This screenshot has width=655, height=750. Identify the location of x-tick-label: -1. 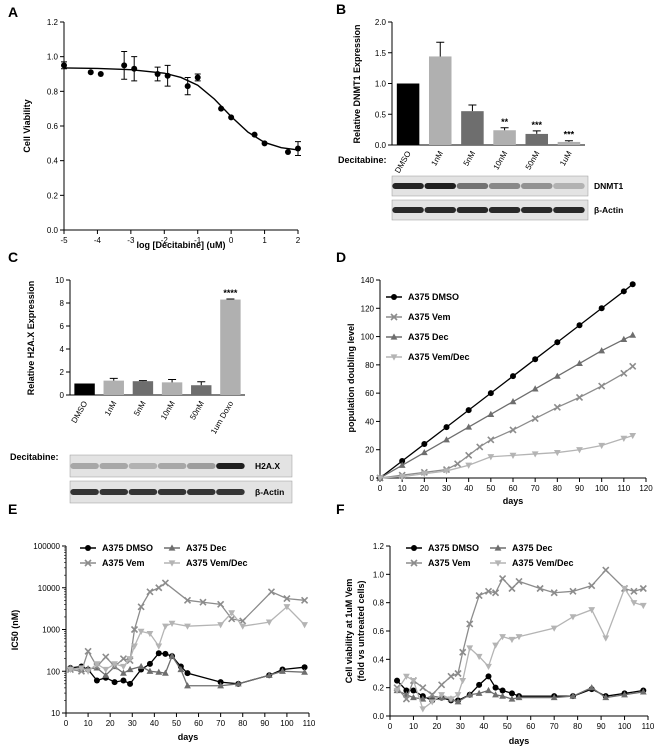
(198, 240).